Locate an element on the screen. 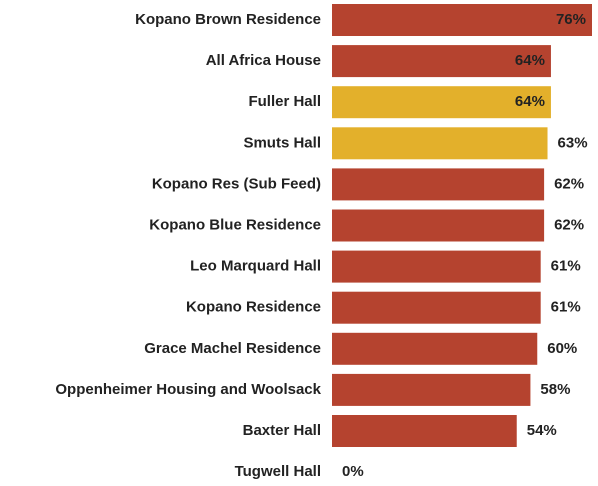 The height and width of the screenshot is (486, 598). value-label: 60% is located at coordinates (562, 348).